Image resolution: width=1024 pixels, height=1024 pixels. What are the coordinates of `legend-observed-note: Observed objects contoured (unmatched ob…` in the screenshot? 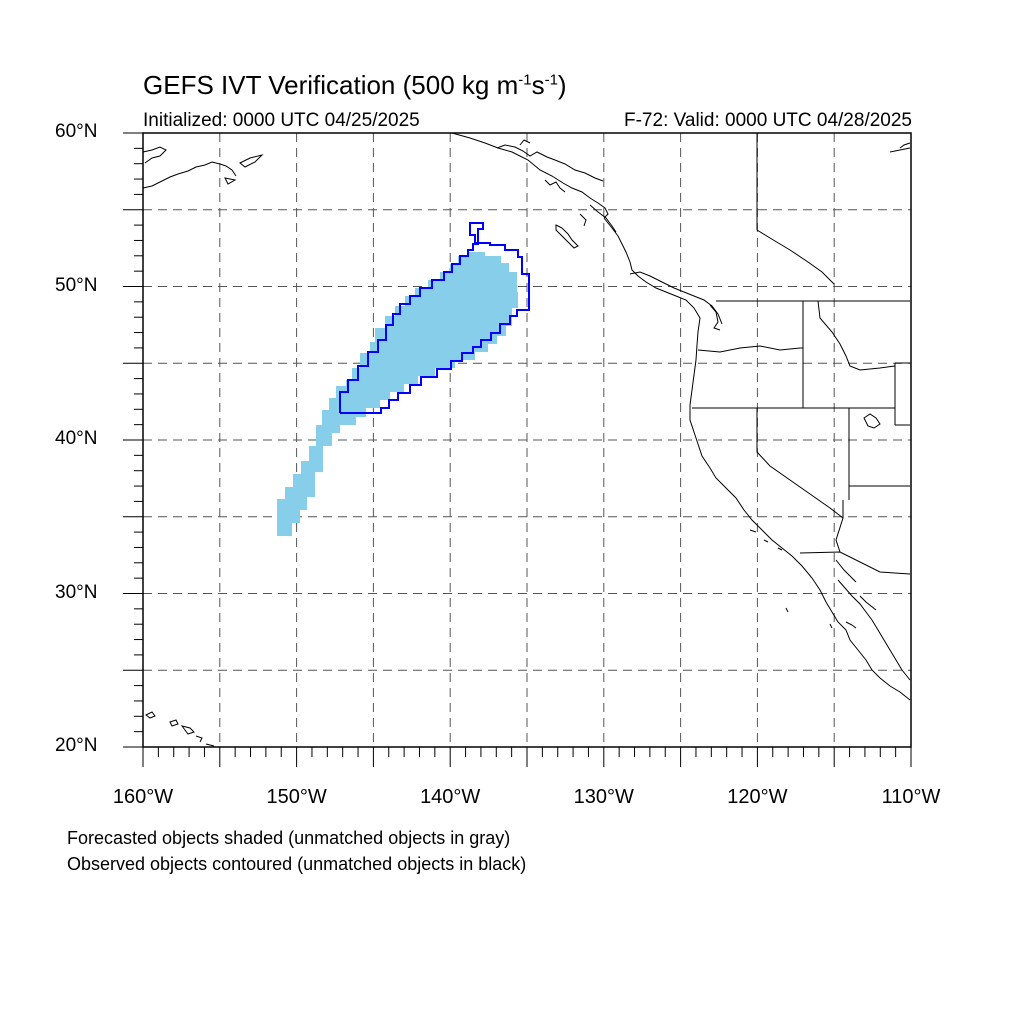 It's located at (297, 864).